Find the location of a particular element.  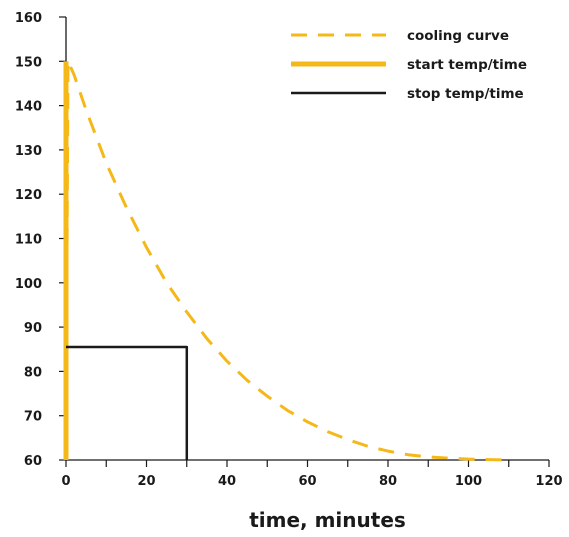

legend-label: stop temp/time is located at coordinates (465, 94).